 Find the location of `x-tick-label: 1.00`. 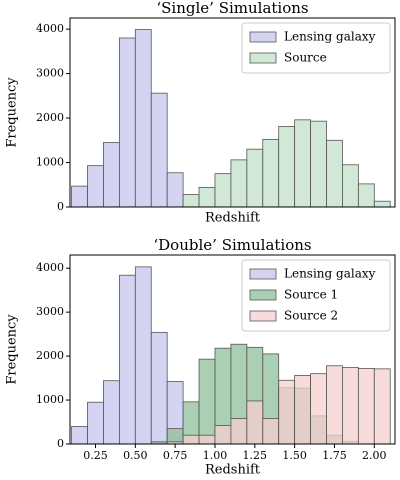

x-tick-label: 1.00 is located at coordinates (215, 455).